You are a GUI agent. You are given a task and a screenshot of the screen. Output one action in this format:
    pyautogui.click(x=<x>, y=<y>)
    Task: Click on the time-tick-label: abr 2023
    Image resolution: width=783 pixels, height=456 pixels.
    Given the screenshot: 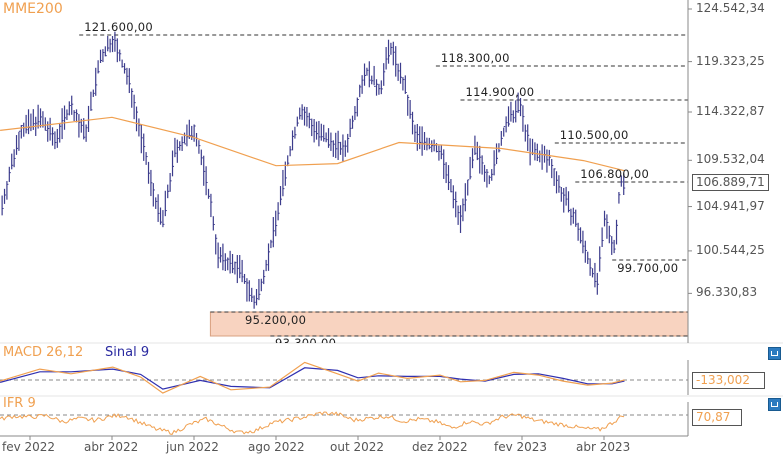 What is the action you would take?
    pyautogui.click(x=603, y=447)
    